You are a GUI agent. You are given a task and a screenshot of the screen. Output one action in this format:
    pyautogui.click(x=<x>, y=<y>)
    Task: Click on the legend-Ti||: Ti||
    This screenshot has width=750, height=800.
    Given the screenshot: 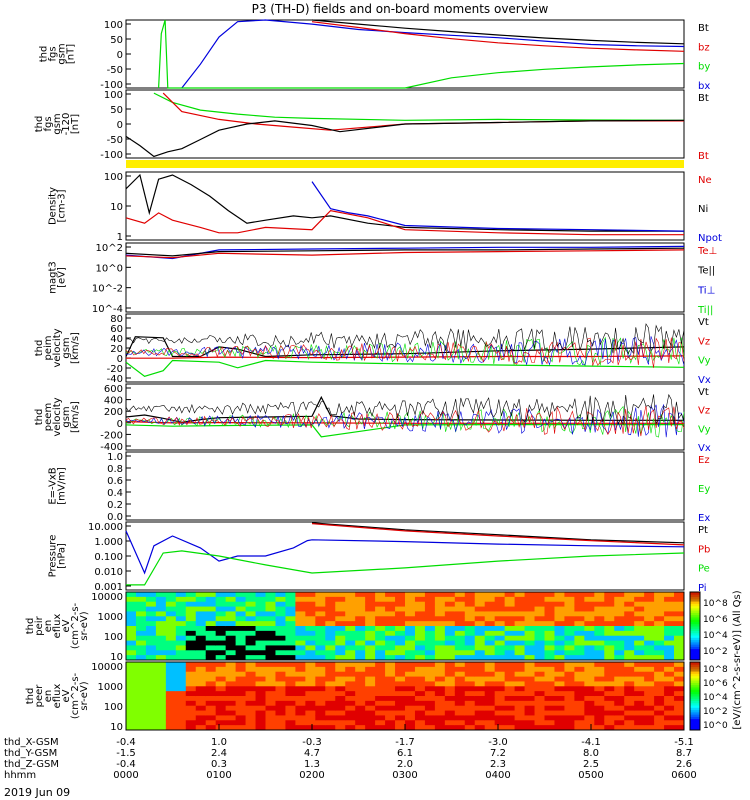 What is the action you would take?
    pyautogui.click(x=705, y=310)
    